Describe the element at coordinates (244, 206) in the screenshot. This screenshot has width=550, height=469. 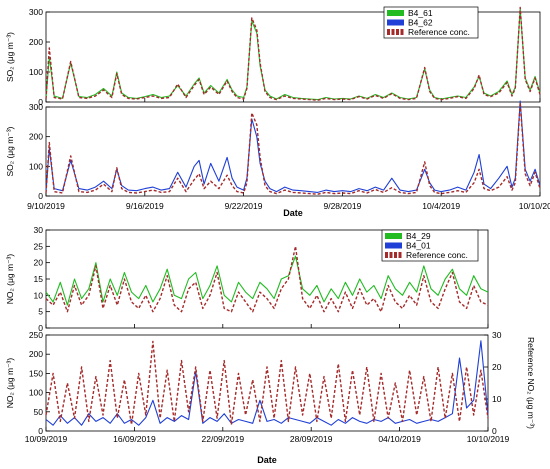
I see `x-tick-label: 9/22/2019` at that location.